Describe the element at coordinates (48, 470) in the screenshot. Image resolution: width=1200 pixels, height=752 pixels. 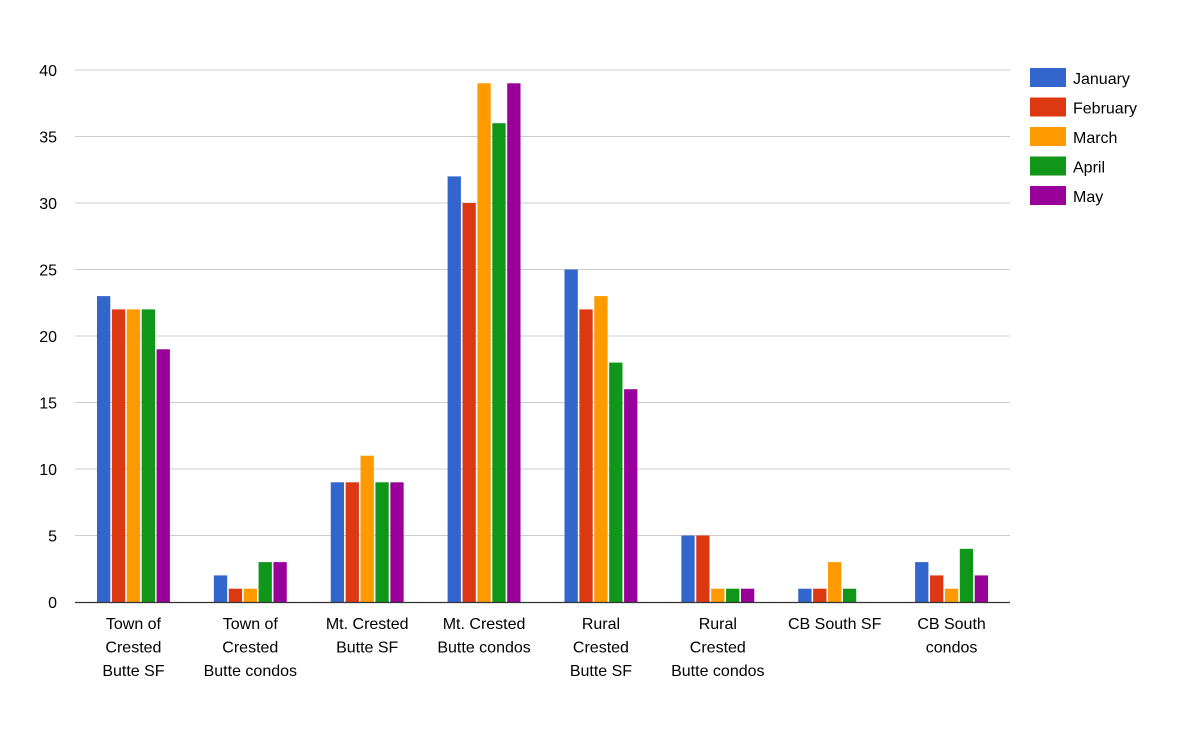
I see `y-tick-label: 10` at that location.